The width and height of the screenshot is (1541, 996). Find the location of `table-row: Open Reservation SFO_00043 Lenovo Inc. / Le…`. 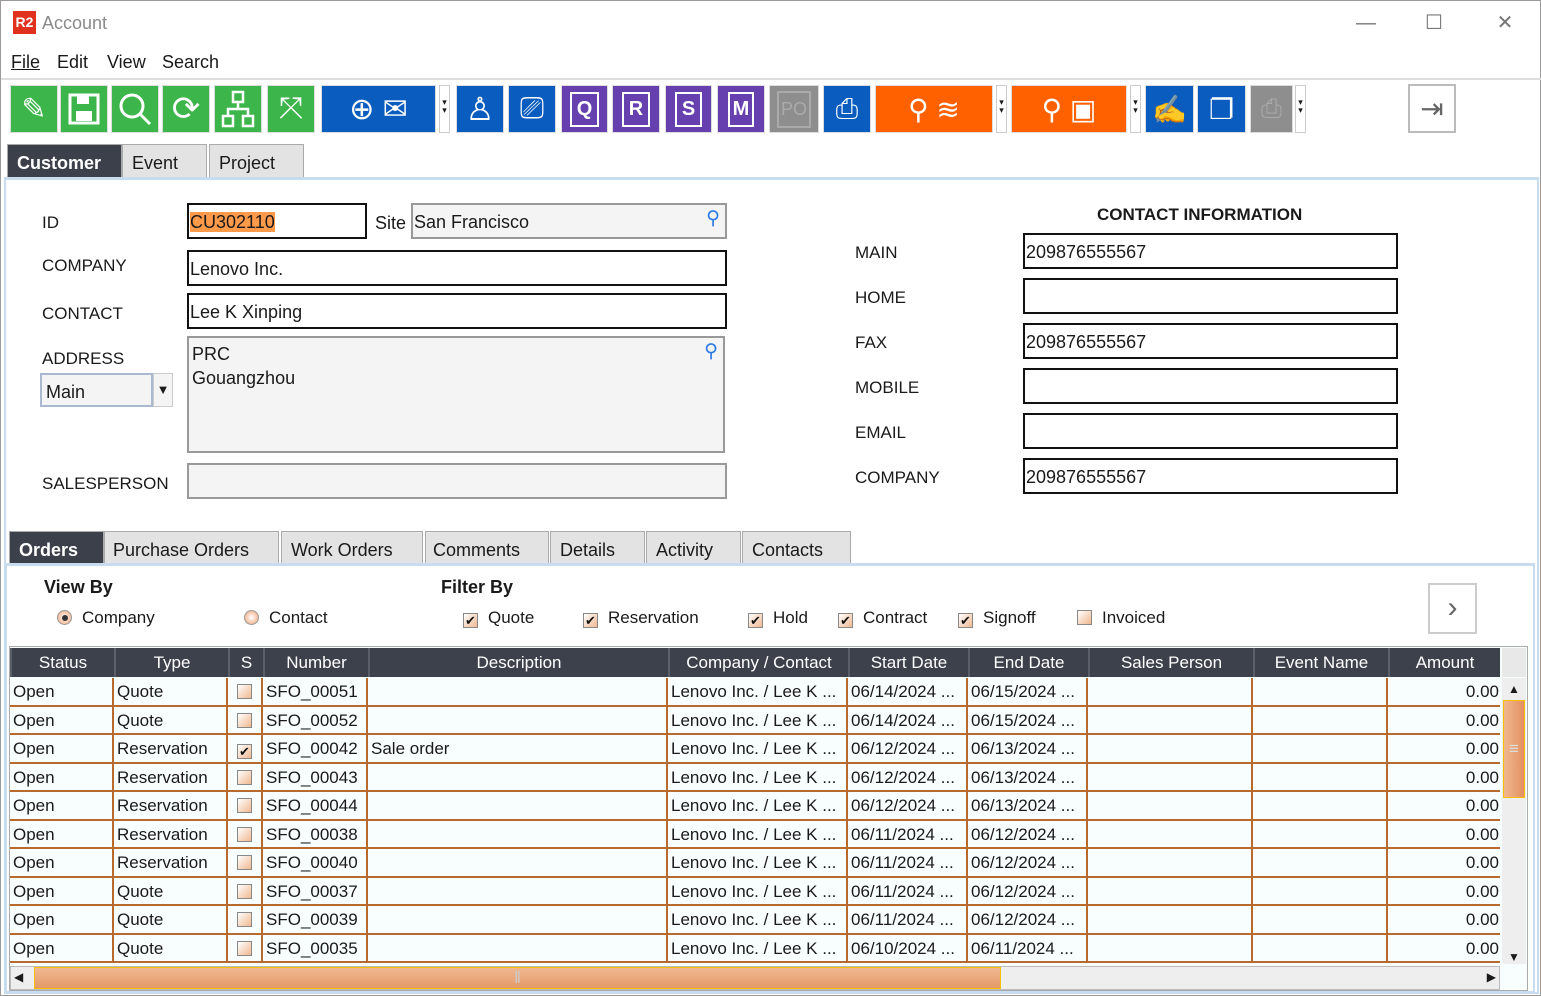

table-row: Open Reservation SFO_00043 Lenovo Inc. / Le… is located at coordinates (755, 777).